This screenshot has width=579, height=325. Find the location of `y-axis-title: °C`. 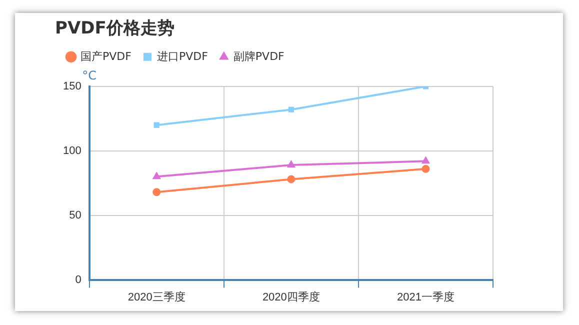

y-axis-title: °C is located at coordinates (89, 75).